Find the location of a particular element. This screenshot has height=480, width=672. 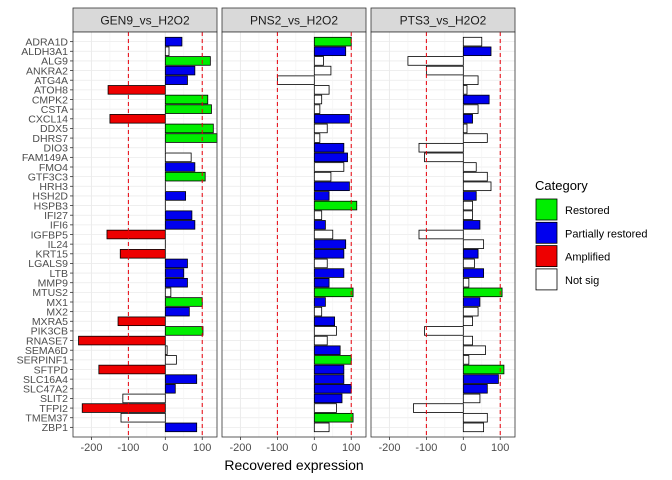

y-tick-label: TMEM37 is located at coordinates (46, 419).